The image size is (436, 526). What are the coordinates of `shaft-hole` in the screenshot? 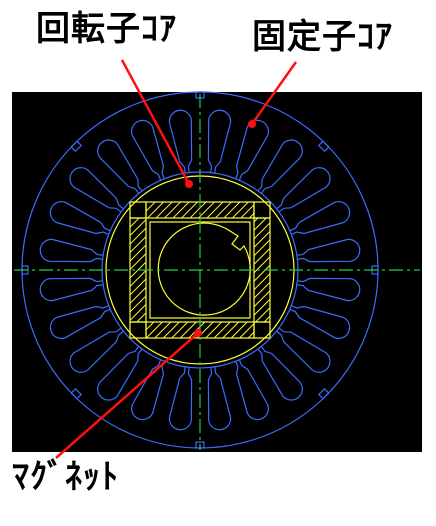 It's located at (204, 269).